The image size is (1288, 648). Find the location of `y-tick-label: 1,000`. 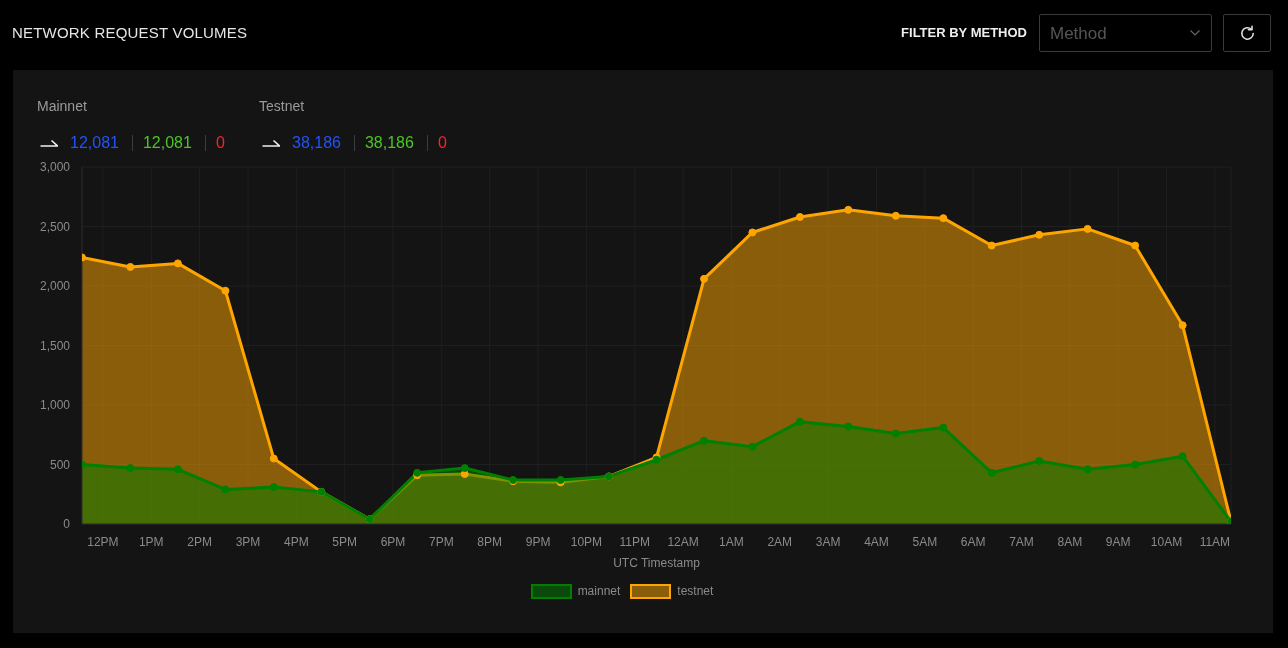

y-tick-label: 1,000 is located at coordinates (55, 405).